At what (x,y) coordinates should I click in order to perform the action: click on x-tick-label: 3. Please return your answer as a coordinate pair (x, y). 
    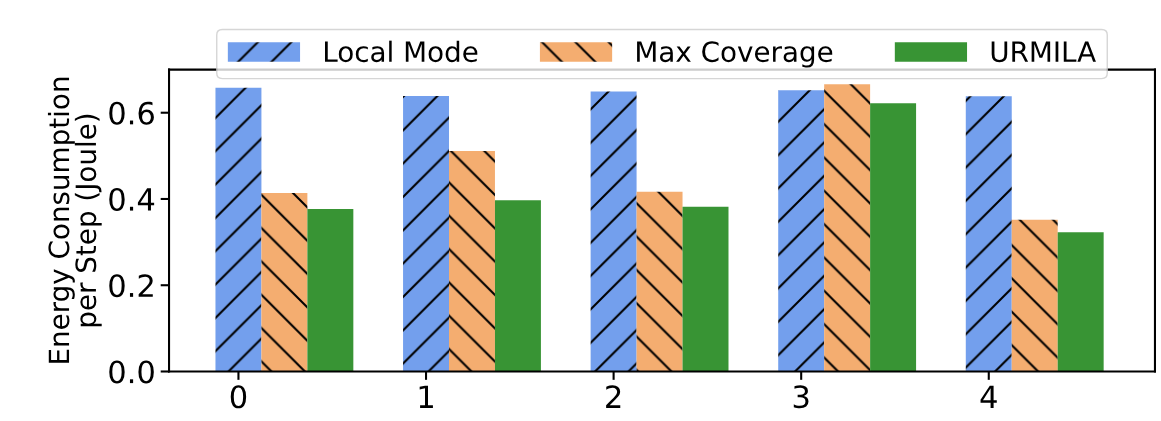
    Looking at the image, I should click on (801, 397).